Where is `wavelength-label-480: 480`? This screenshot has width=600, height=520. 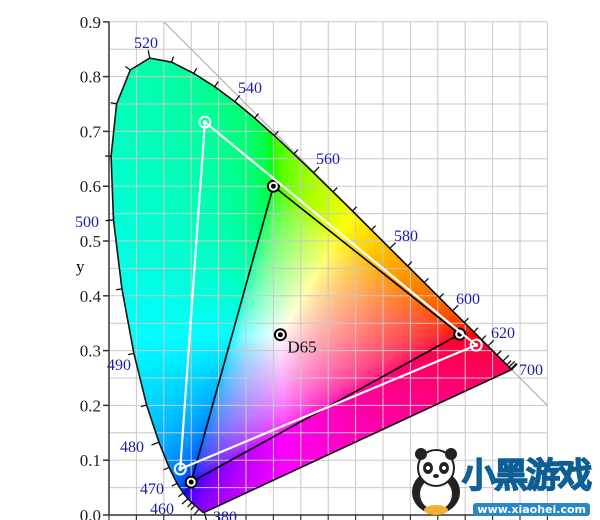 wavelength-label-480: 480 is located at coordinates (132, 447).